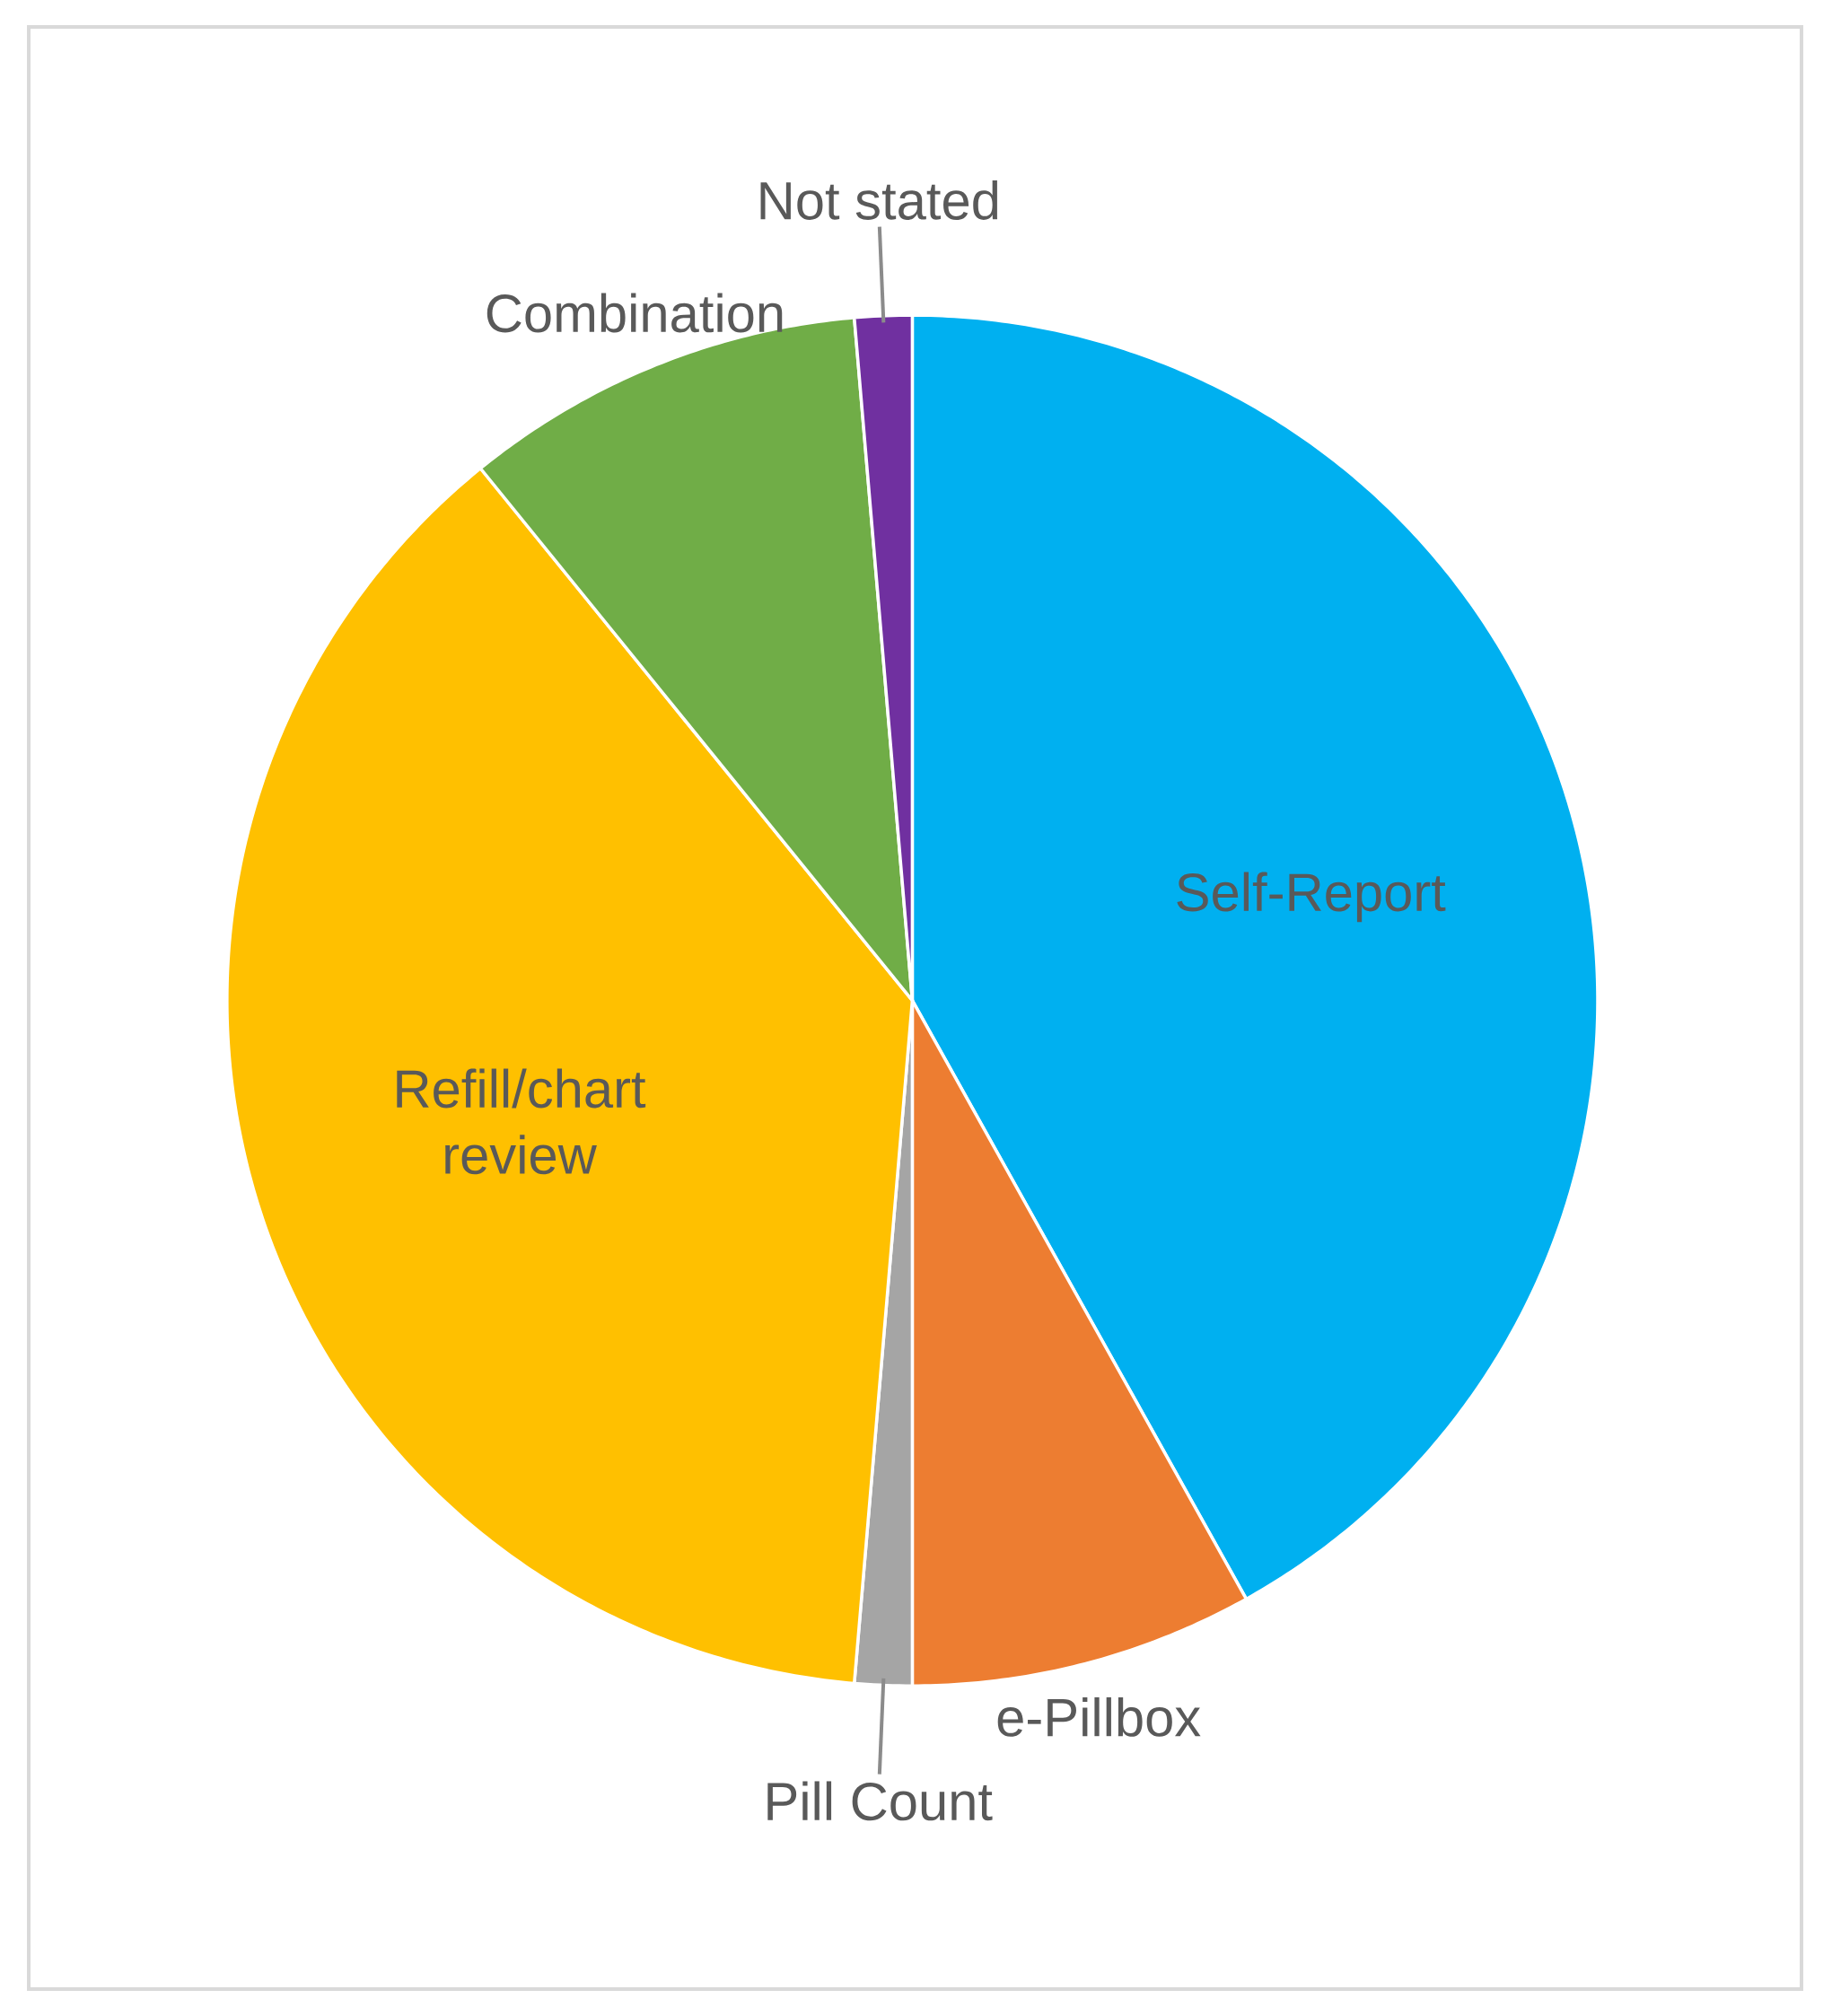 The image size is (1832, 2016). What do you see at coordinates (1099, 1716) in the screenshot?
I see `slice-label: e-Pillbox` at bounding box center [1099, 1716].